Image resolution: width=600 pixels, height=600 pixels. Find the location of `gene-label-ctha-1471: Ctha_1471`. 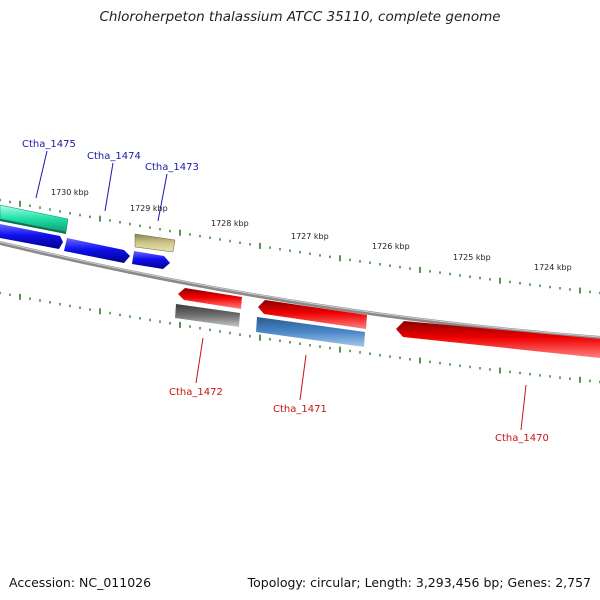

gene-label-ctha-1471: Ctha_1471 is located at coordinates (300, 409).